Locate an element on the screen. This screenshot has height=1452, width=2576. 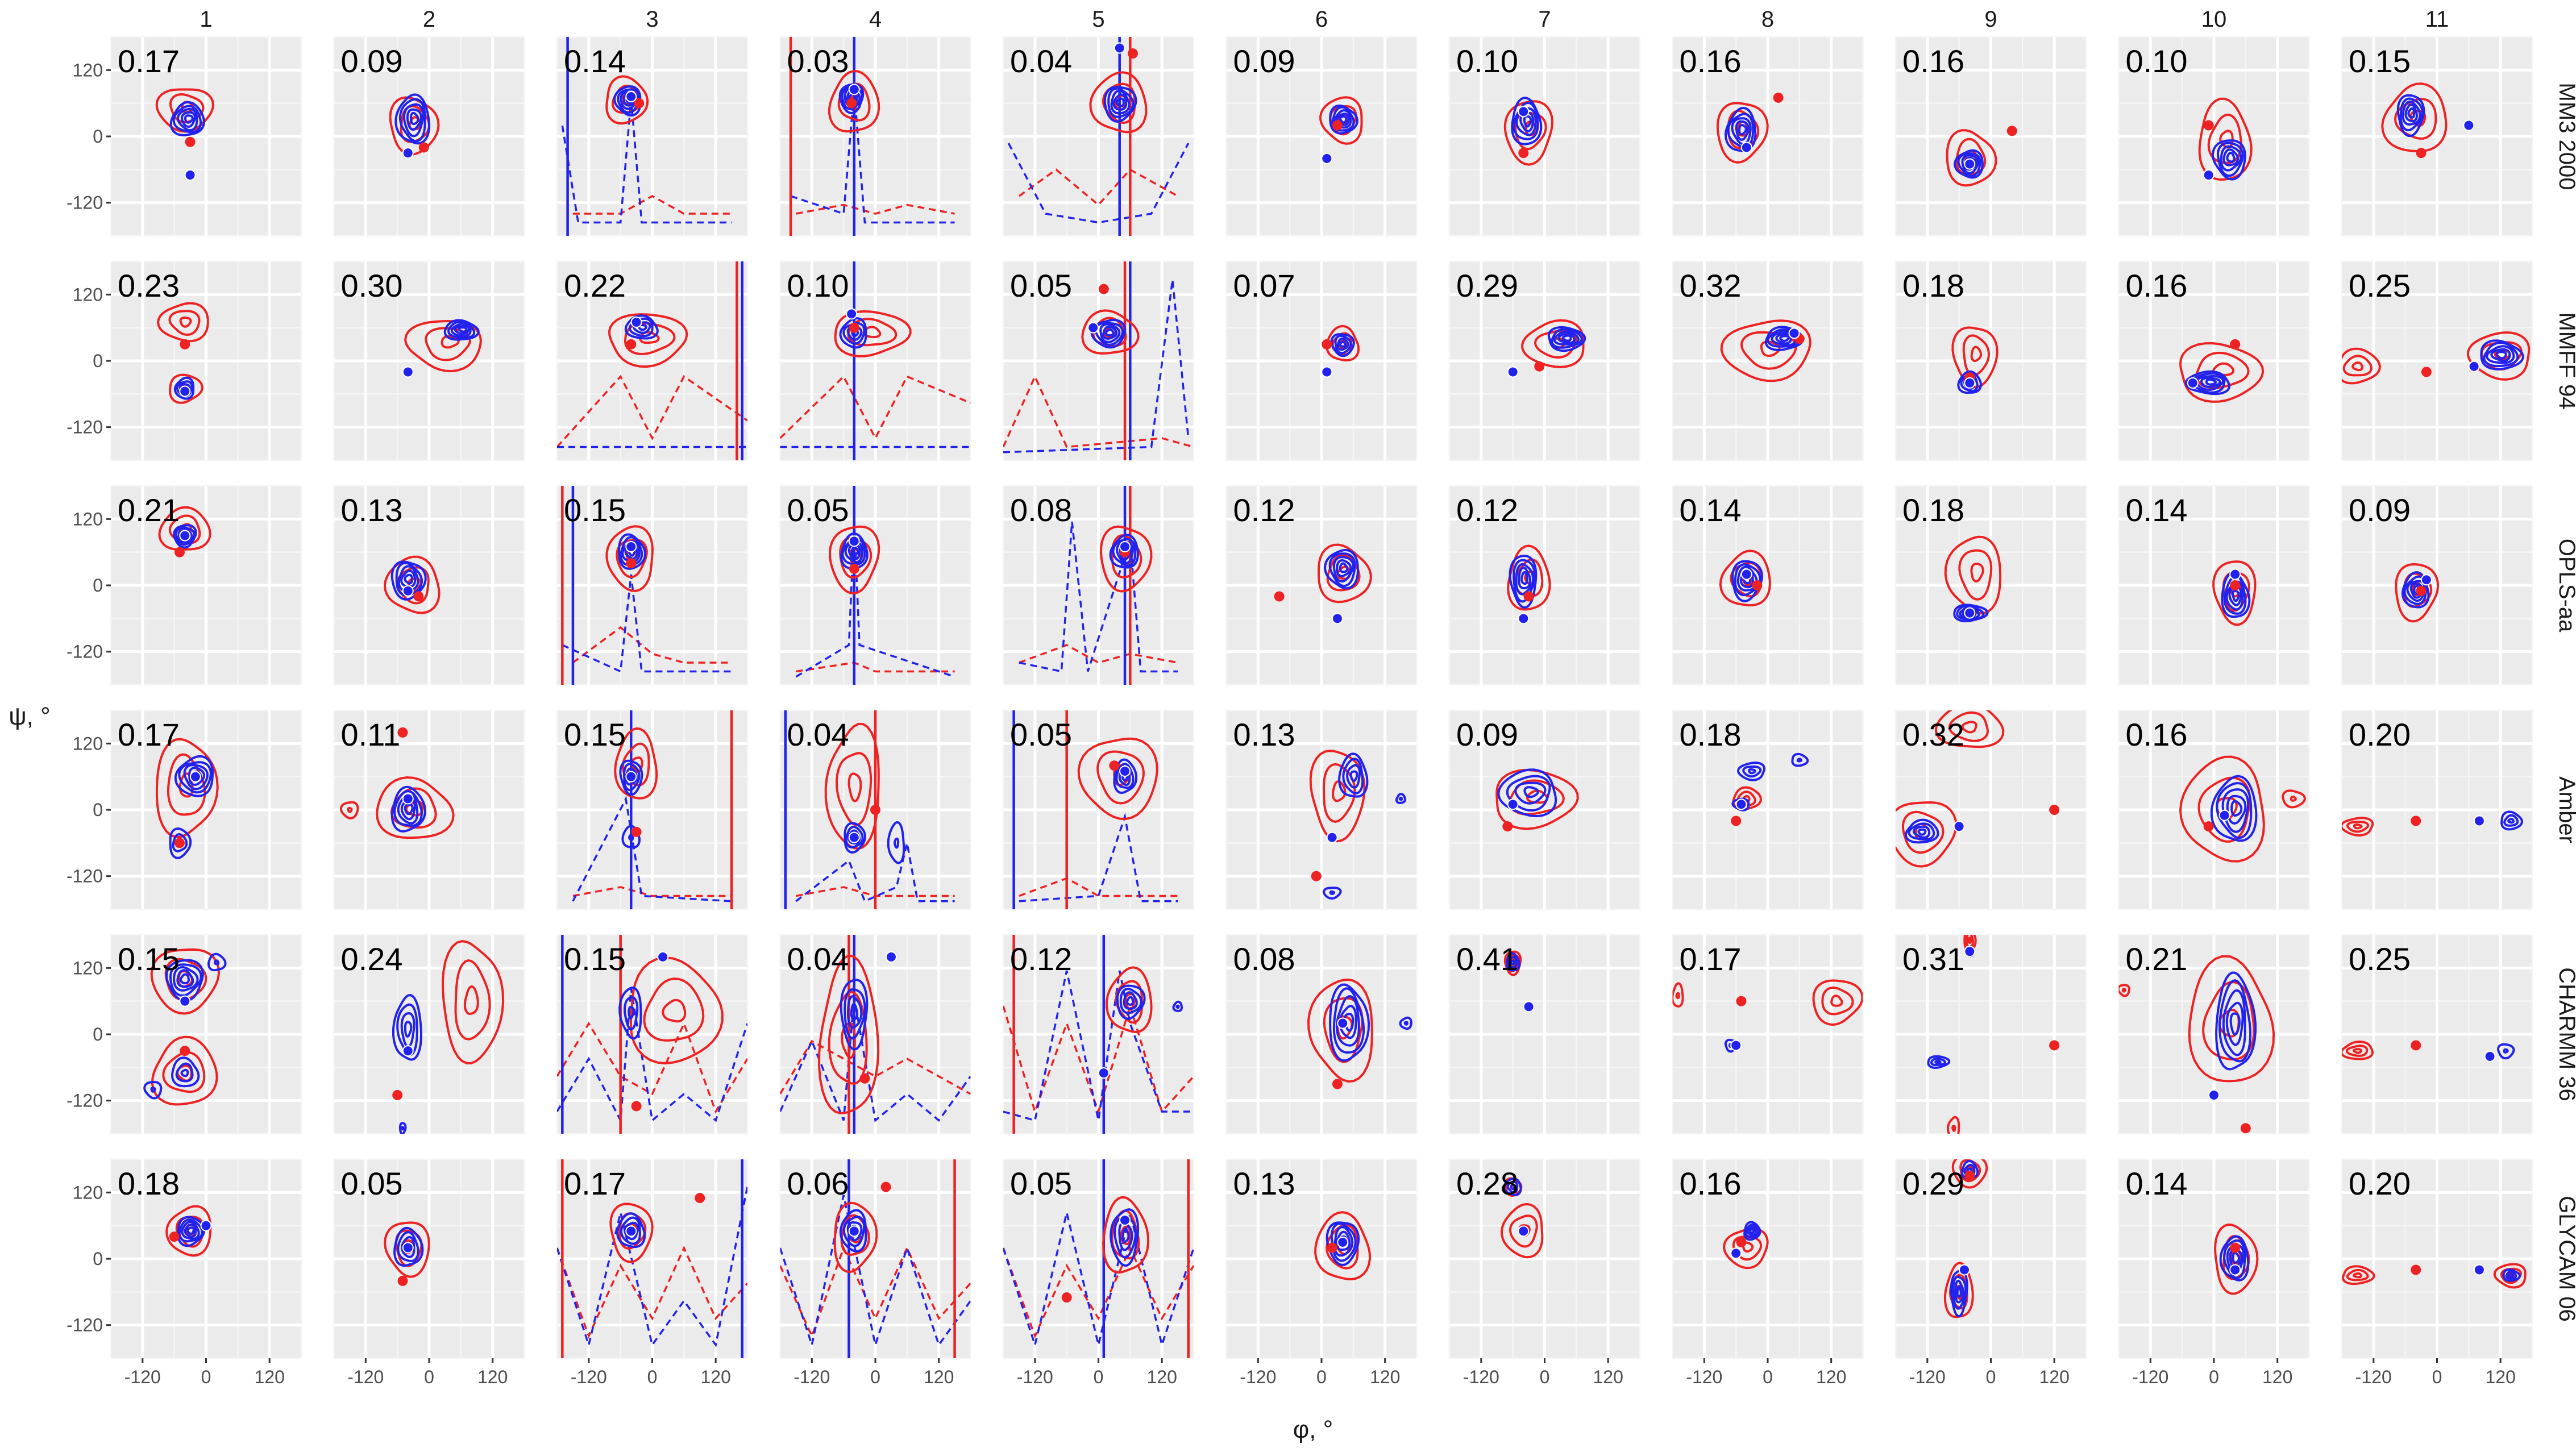
panel-r2-c9: 0.18 is located at coordinates (1991, 360).